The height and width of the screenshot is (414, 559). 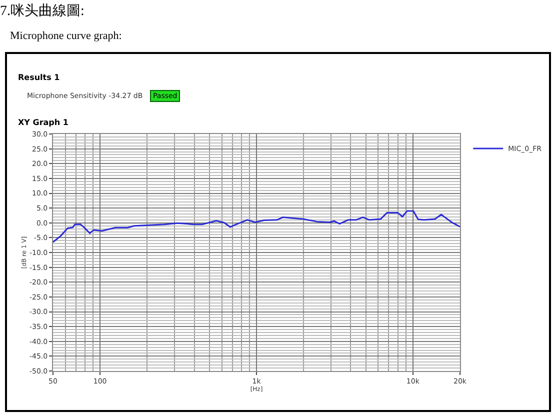 I want to click on text: Results 1, so click(x=39, y=77).